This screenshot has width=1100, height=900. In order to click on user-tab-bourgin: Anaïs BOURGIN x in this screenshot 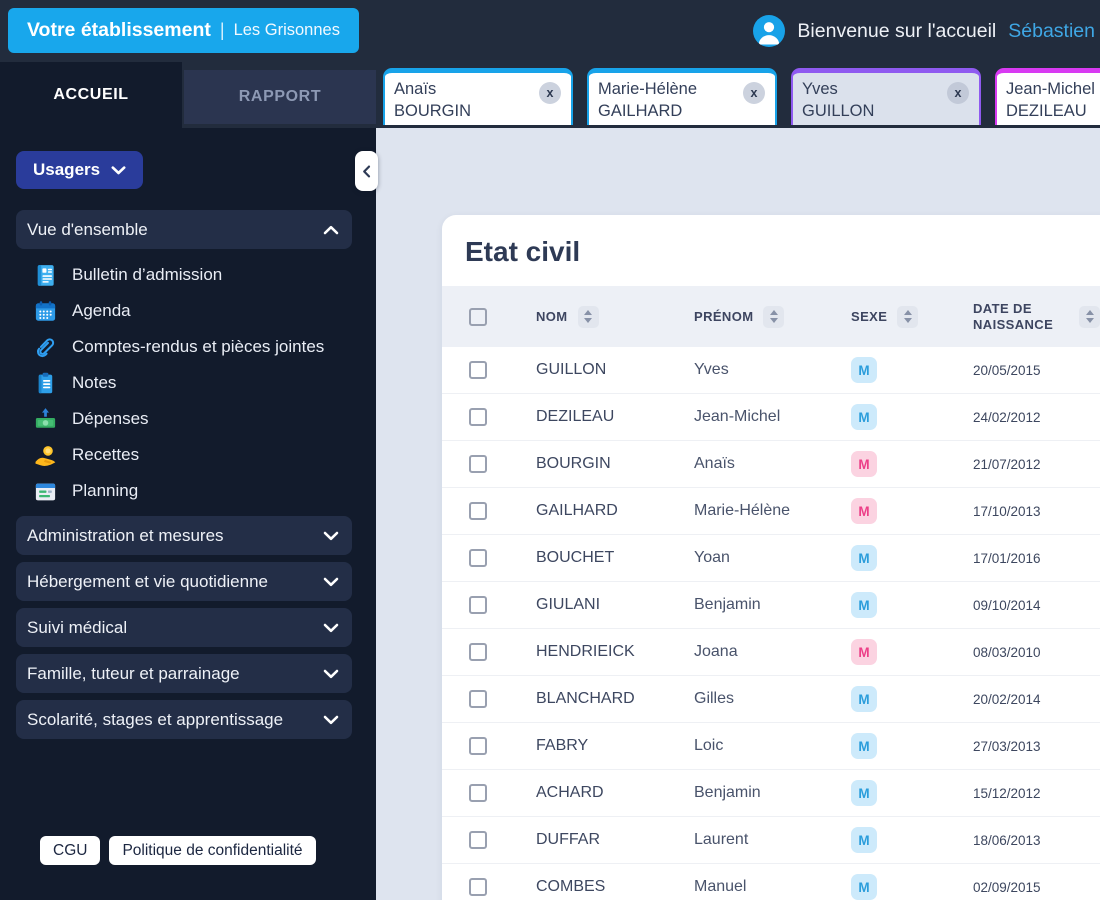, I will do `click(478, 96)`.